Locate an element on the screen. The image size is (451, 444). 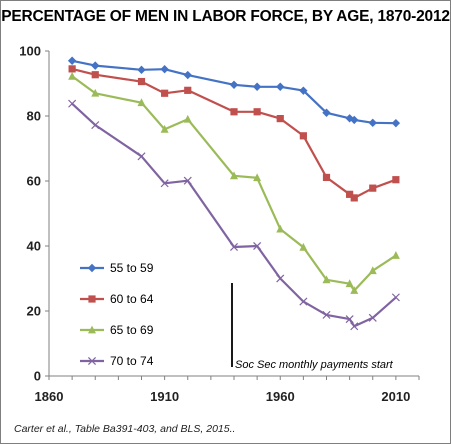
legend-item: 70 to 74 is located at coordinates (117, 361).